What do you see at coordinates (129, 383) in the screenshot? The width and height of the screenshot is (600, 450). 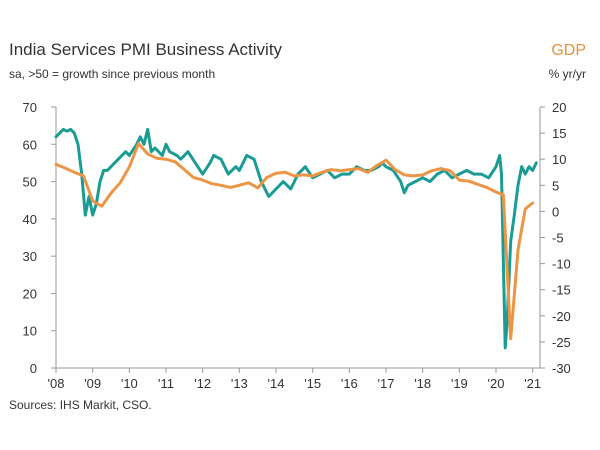 I see `x-tick-label: '10` at bounding box center [129, 383].